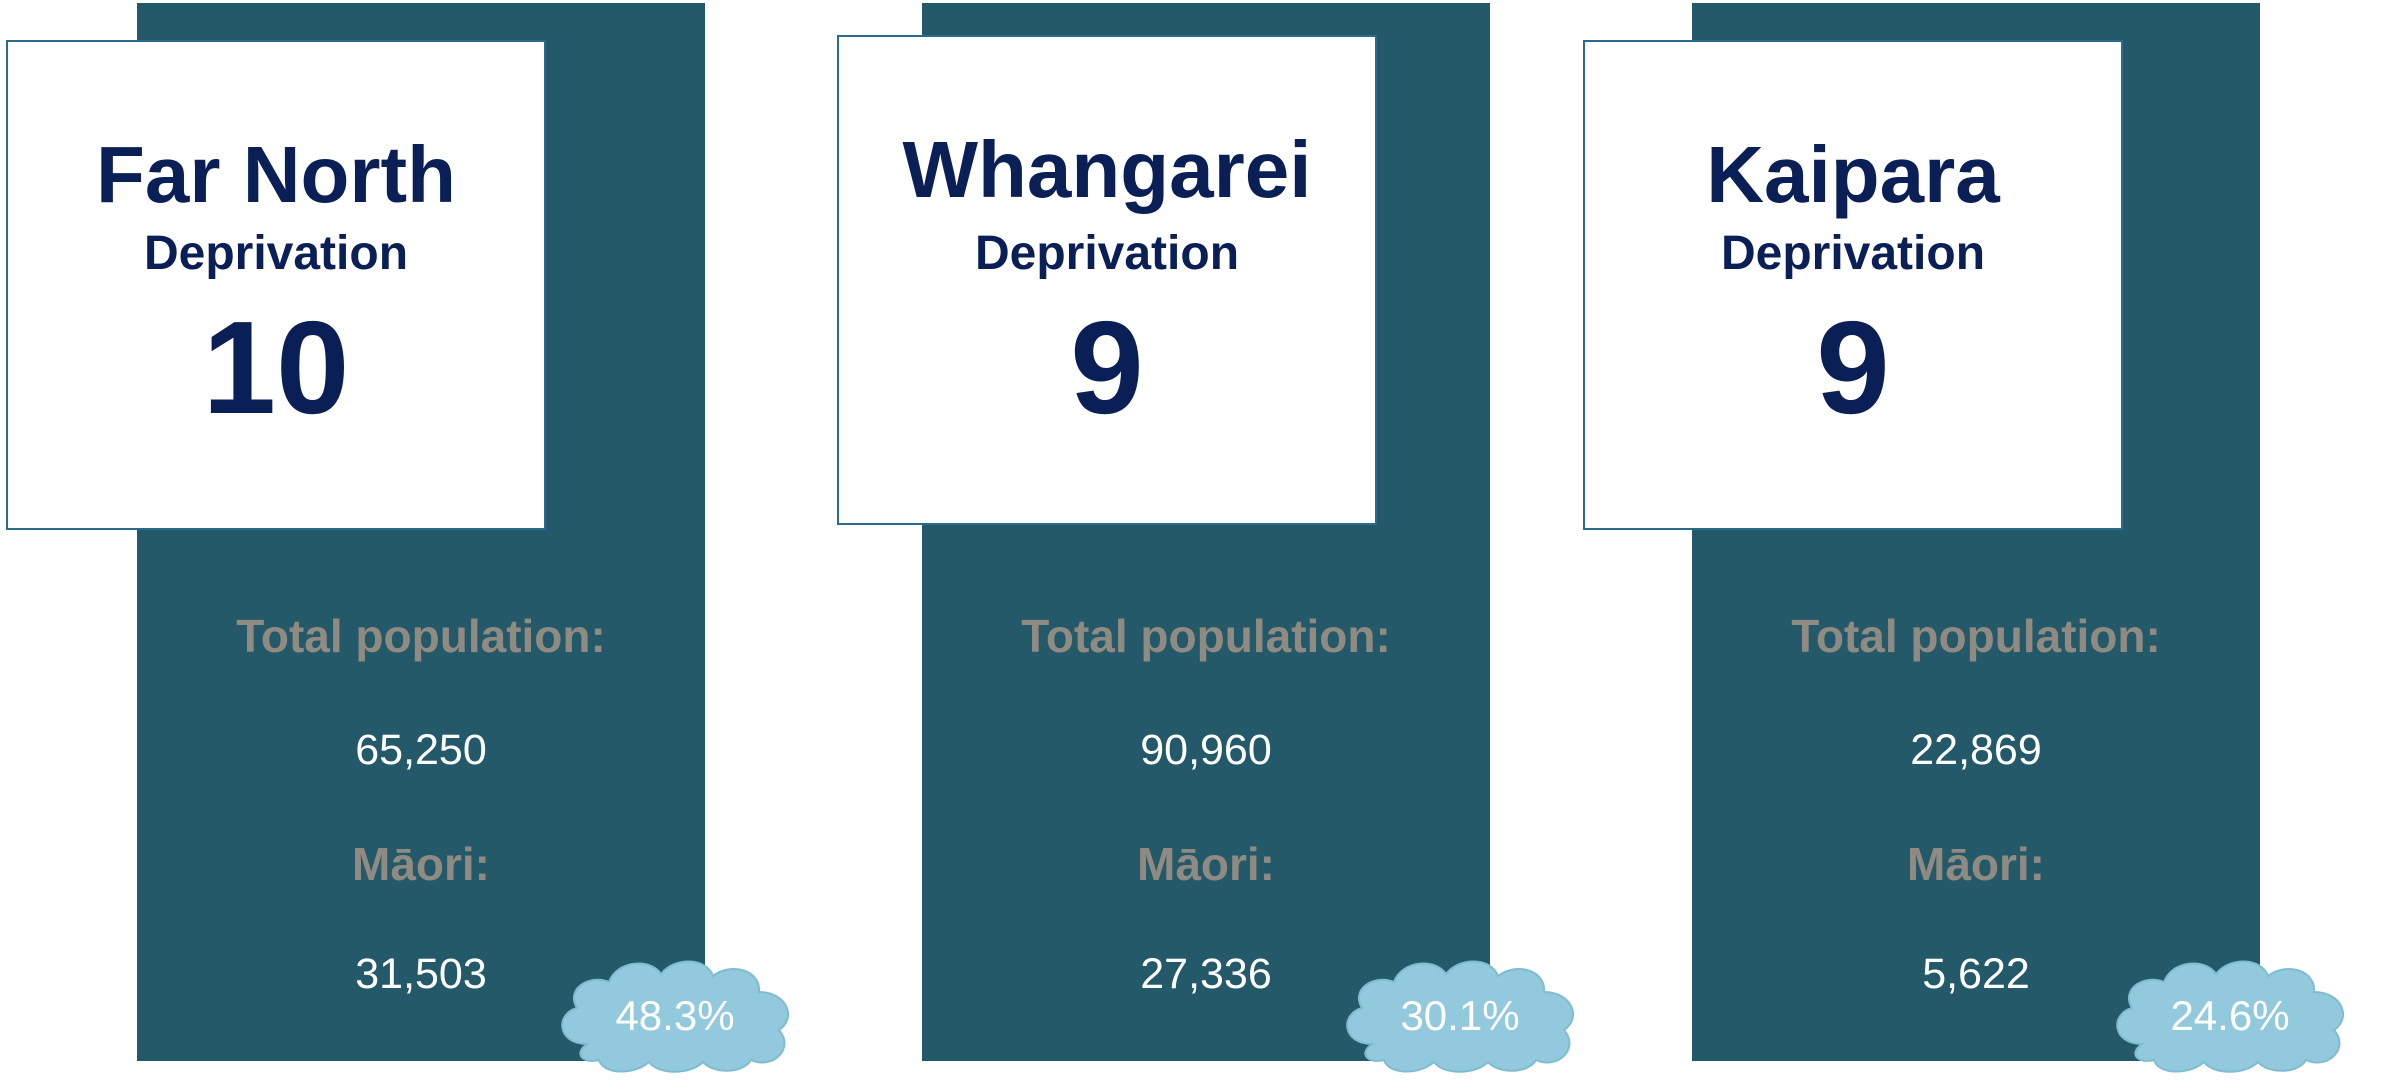  What do you see at coordinates (1976, 750) in the screenshot?
I see `population-value: 22,869` at bounding box center [1976, 750].